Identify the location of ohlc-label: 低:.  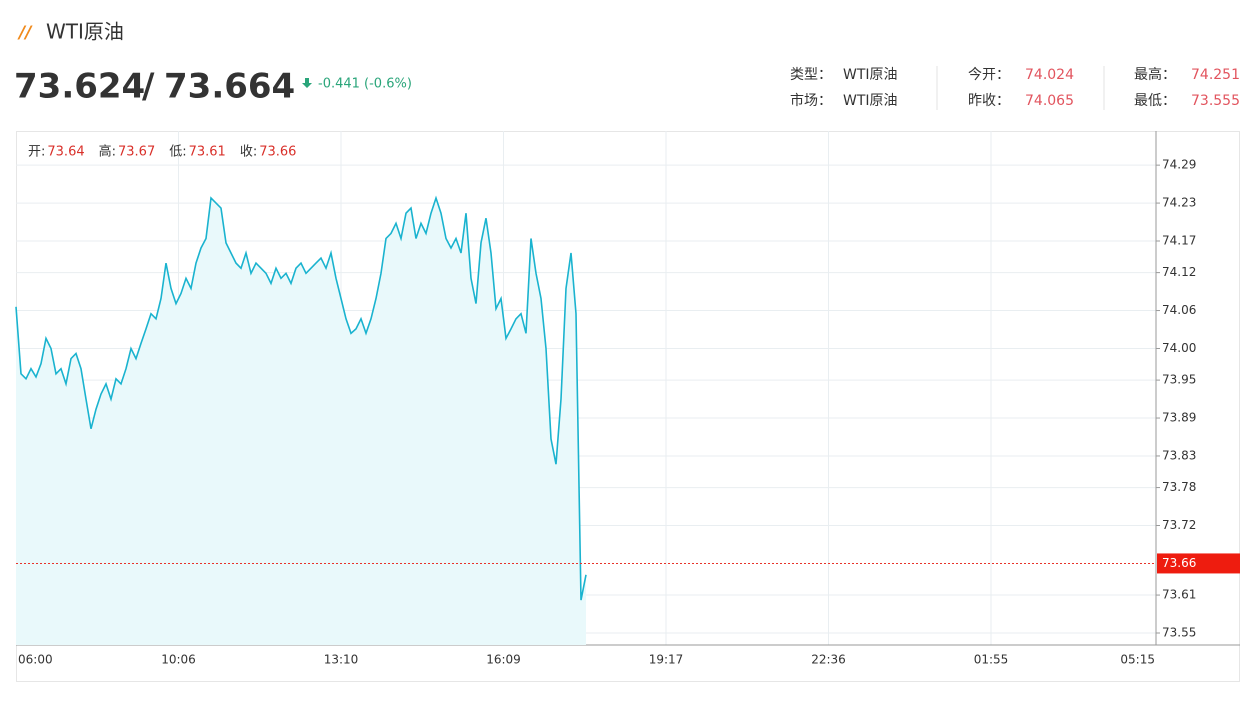
(177, 152).